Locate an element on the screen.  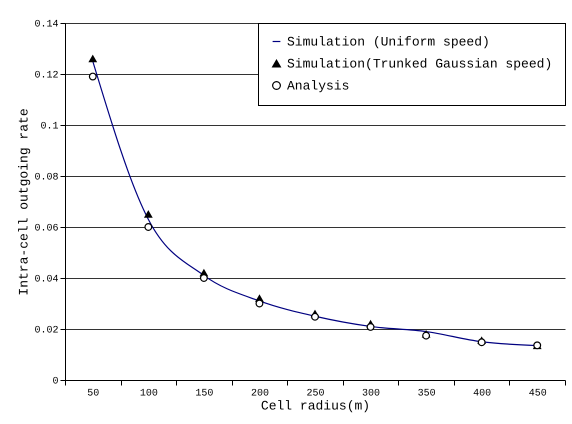
legend-label: Analysis is located at coordinates (318, 86).